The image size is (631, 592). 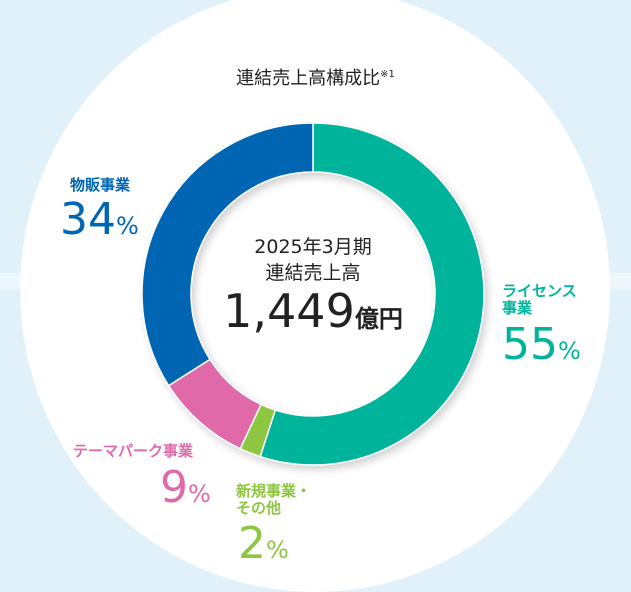 I want to click on center-value: 1,449, so click(x=289, y=311).